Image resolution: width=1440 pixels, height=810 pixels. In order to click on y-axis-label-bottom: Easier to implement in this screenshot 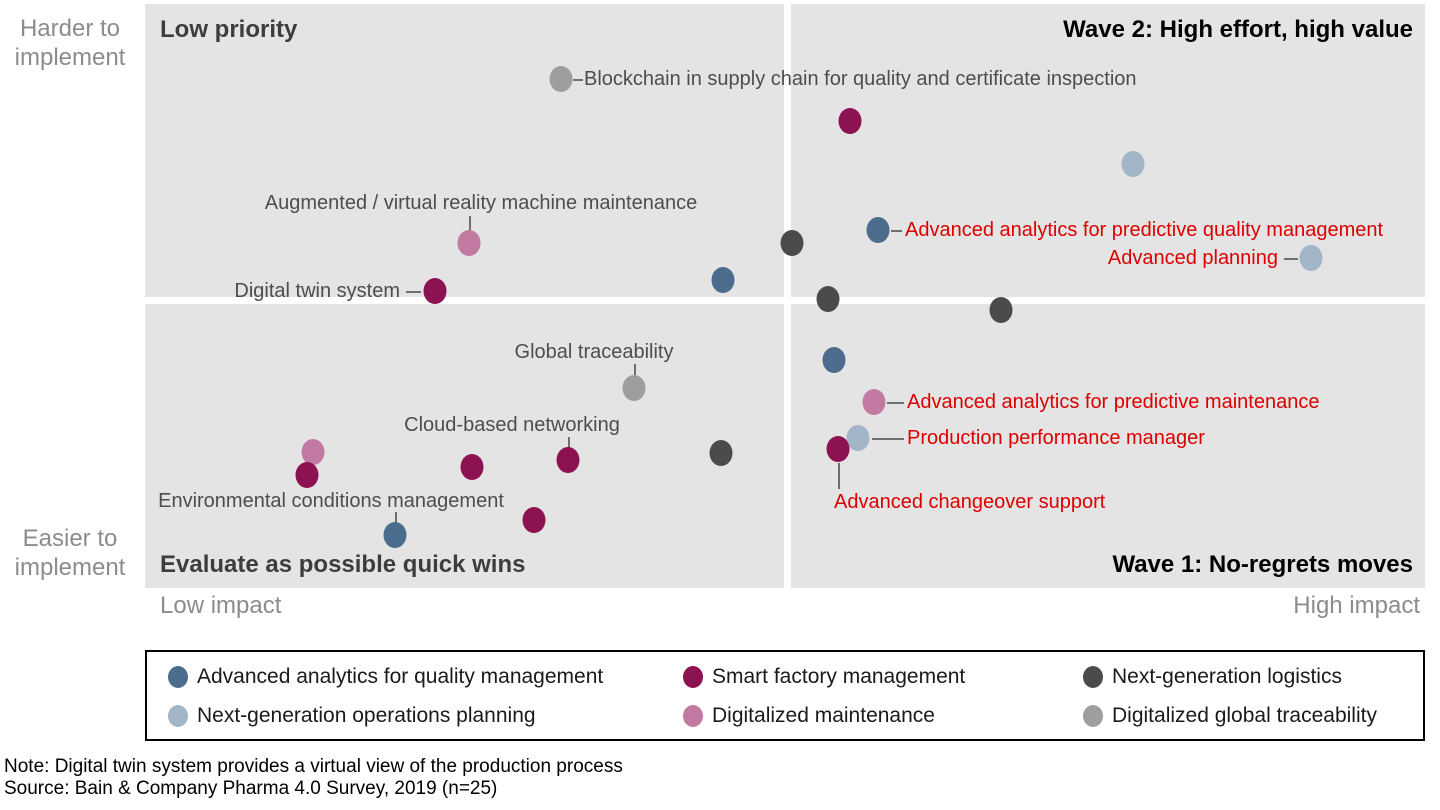, I will do `click(70, 553)`.